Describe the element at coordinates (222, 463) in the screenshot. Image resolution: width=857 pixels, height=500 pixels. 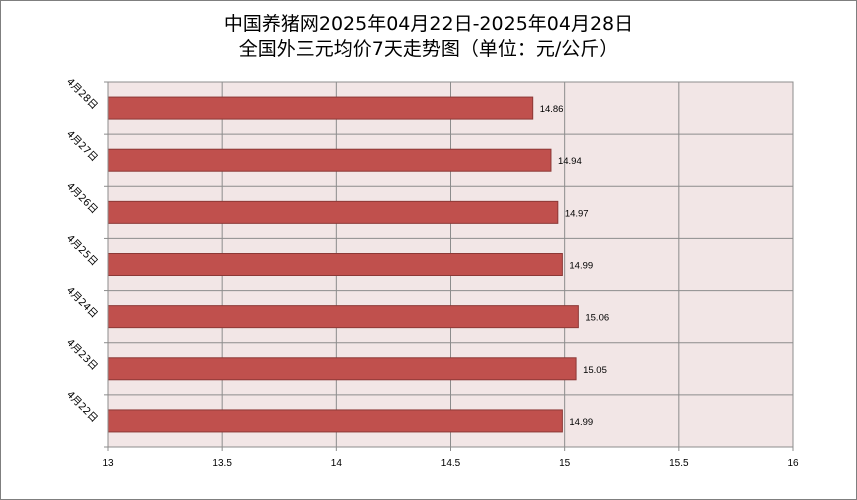
I see `x-tick-label: 13.5` at that location.